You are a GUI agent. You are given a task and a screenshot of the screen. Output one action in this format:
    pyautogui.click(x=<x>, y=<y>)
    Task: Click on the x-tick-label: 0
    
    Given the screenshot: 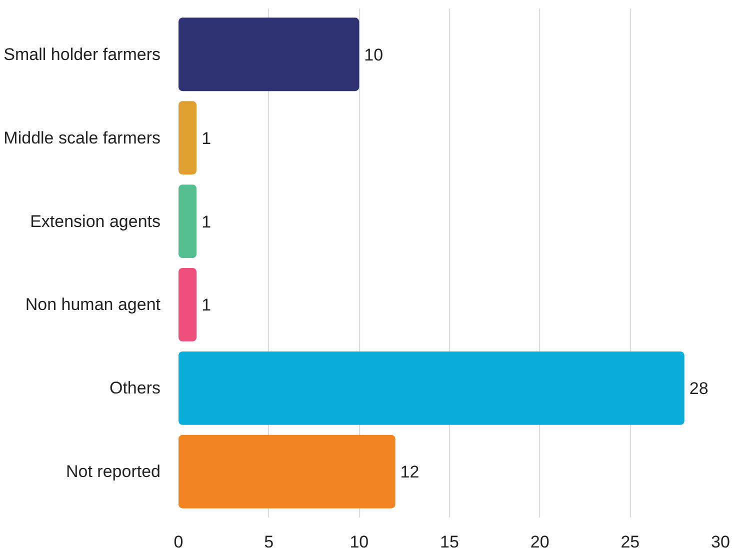 What is the action you would take?
    pyautogui.click(x=179, y=541)
    